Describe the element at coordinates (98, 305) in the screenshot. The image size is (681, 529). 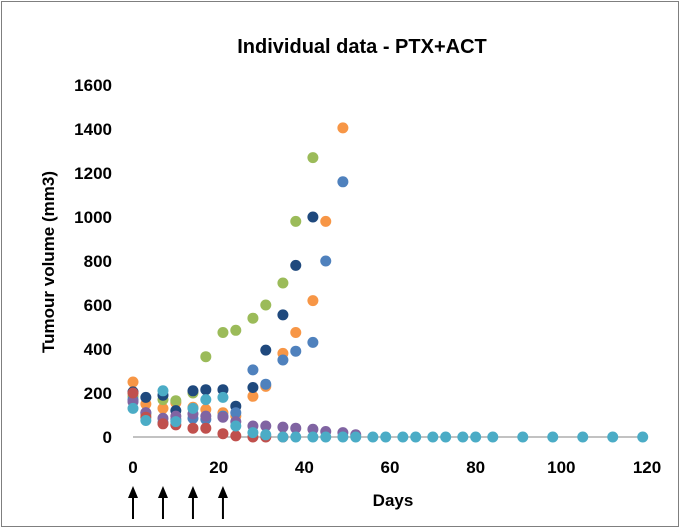
I see `y-tick-label: 600` at that location.